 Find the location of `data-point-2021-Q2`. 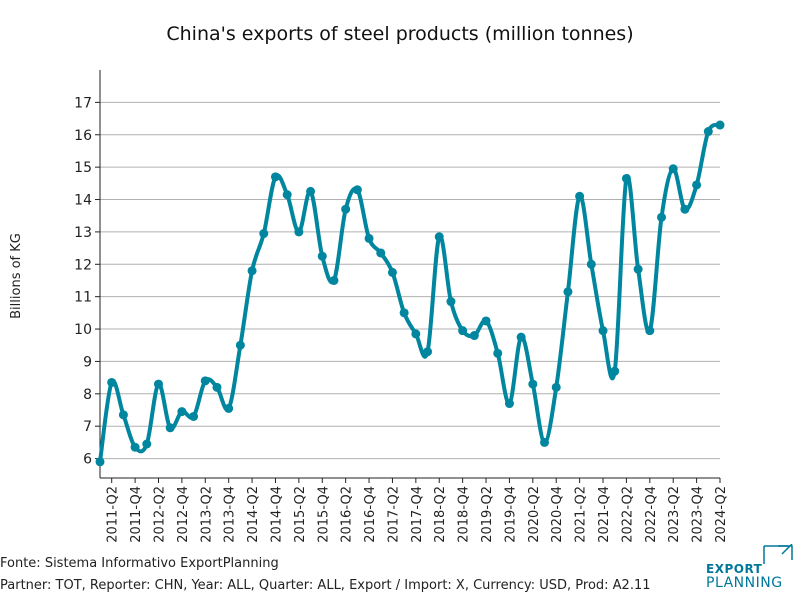

data-point-2021-Q2 is located at coordinates (580, 196).